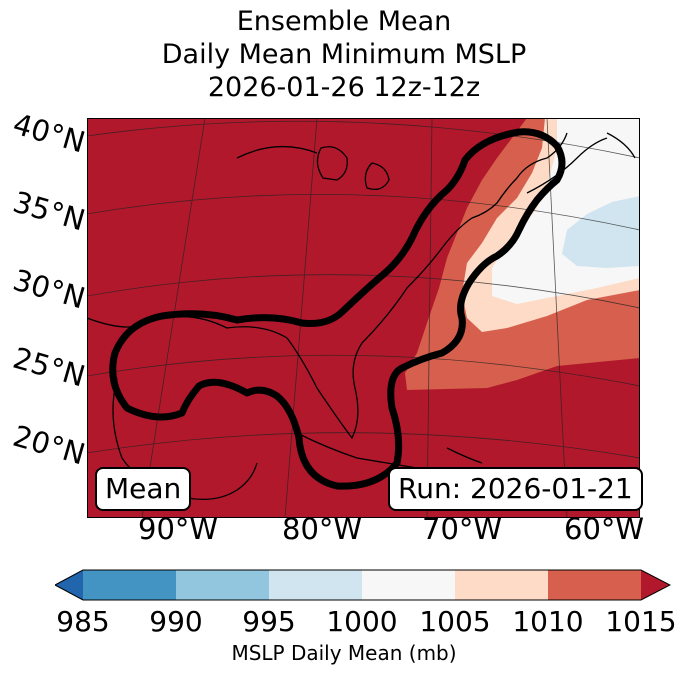  I want to click on lon-label-70w: 70°W, so click(462, 529).